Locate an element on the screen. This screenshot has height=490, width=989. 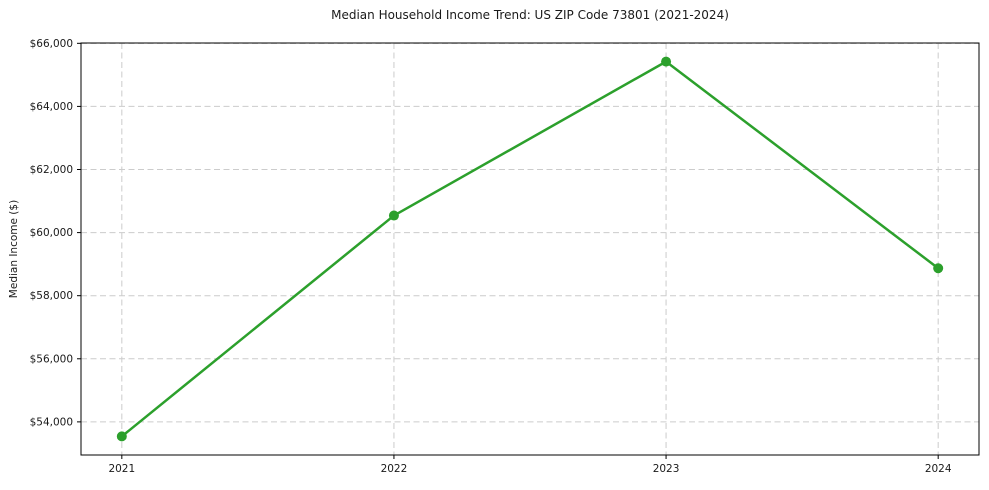
data-point-2021 is located at coordinates (121, 436).